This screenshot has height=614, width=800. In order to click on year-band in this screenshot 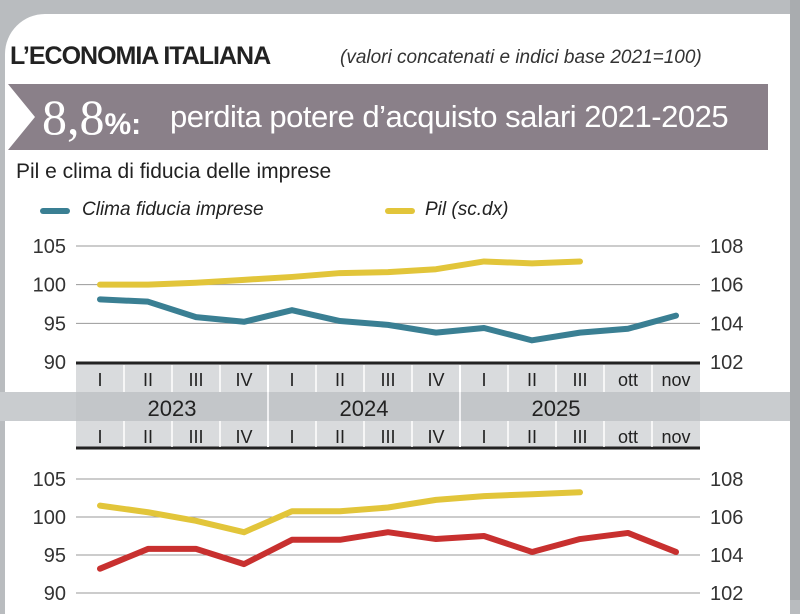, I will do `click(388, 406)`.